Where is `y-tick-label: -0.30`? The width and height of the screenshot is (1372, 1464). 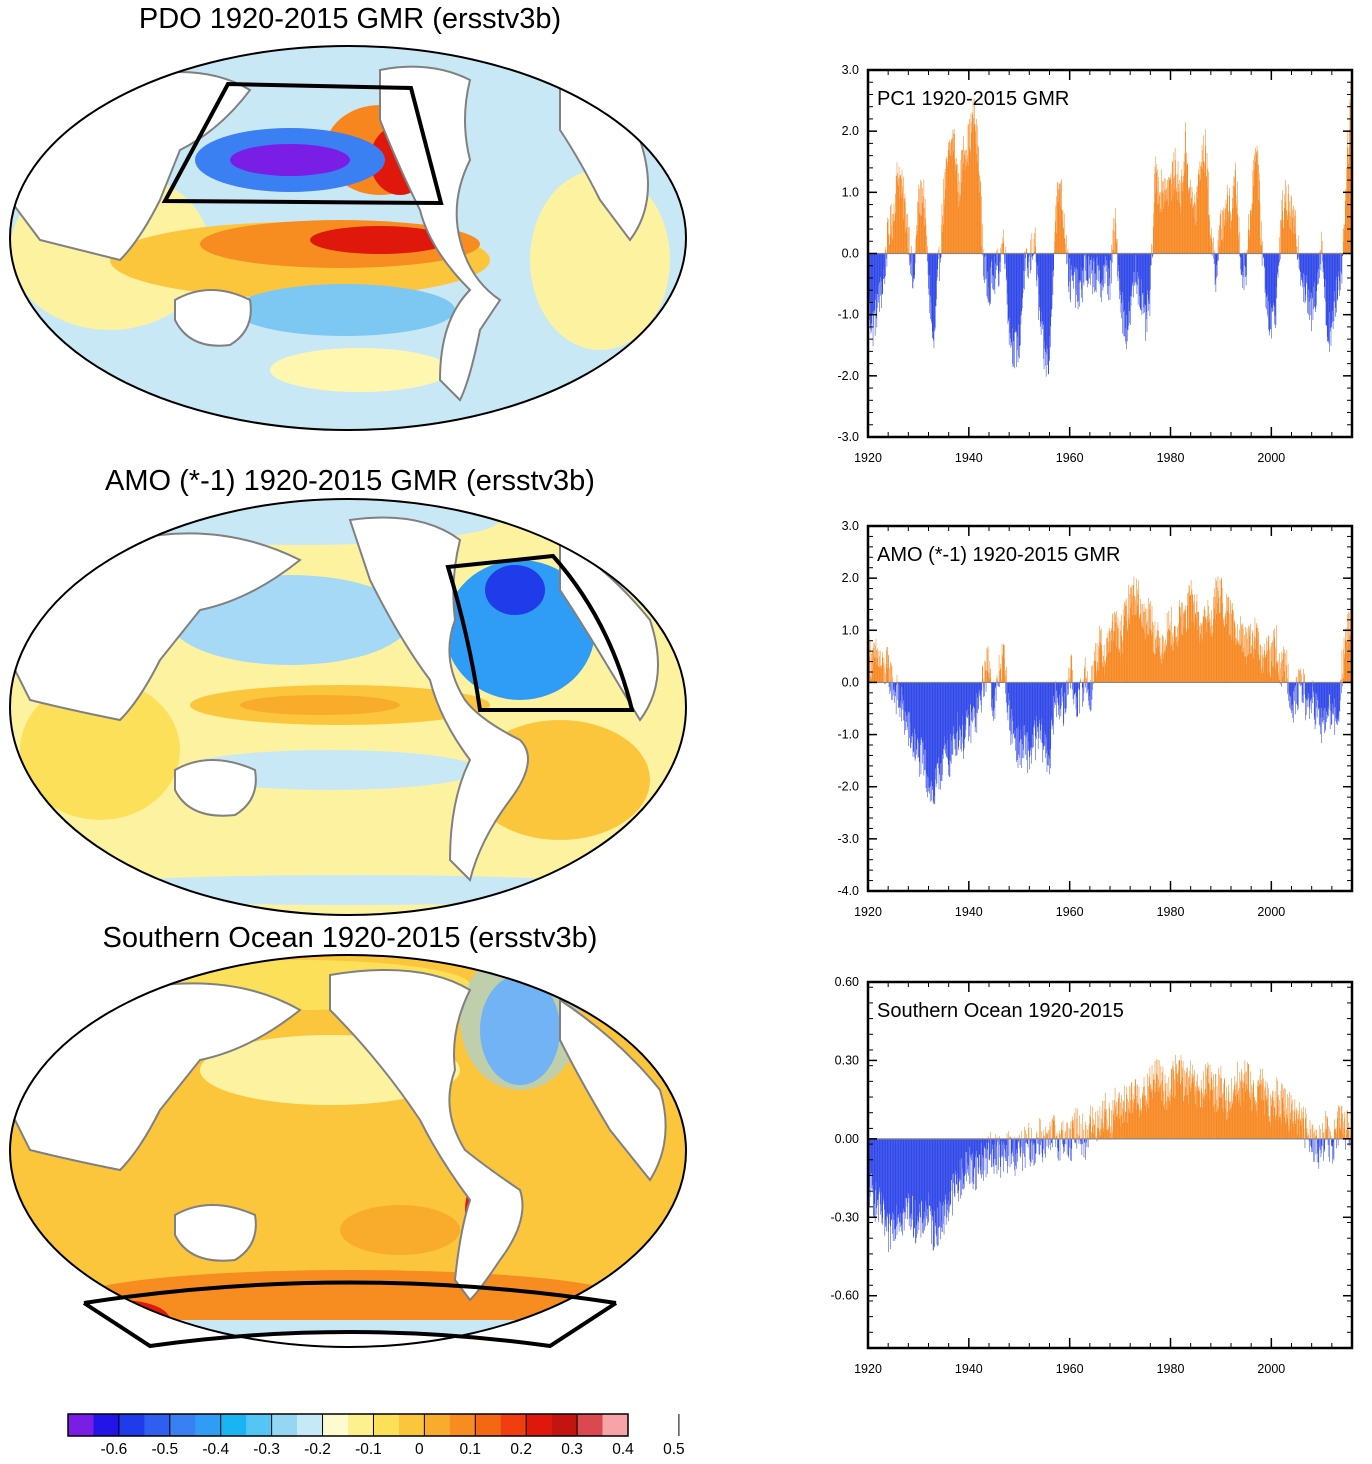
y-tick-label: -0.30 is located at coordinates (845, 1217).